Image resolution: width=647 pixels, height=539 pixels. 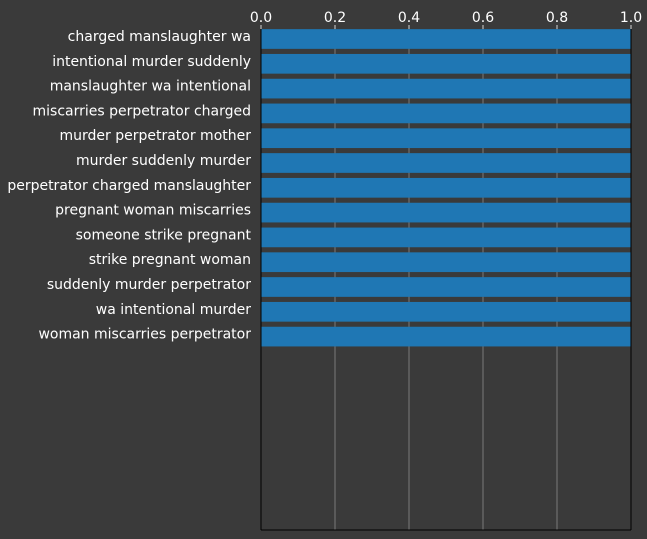 I want to click on y-tick-label: perpetrator charged manslaughter, so click(x=129, y=186).